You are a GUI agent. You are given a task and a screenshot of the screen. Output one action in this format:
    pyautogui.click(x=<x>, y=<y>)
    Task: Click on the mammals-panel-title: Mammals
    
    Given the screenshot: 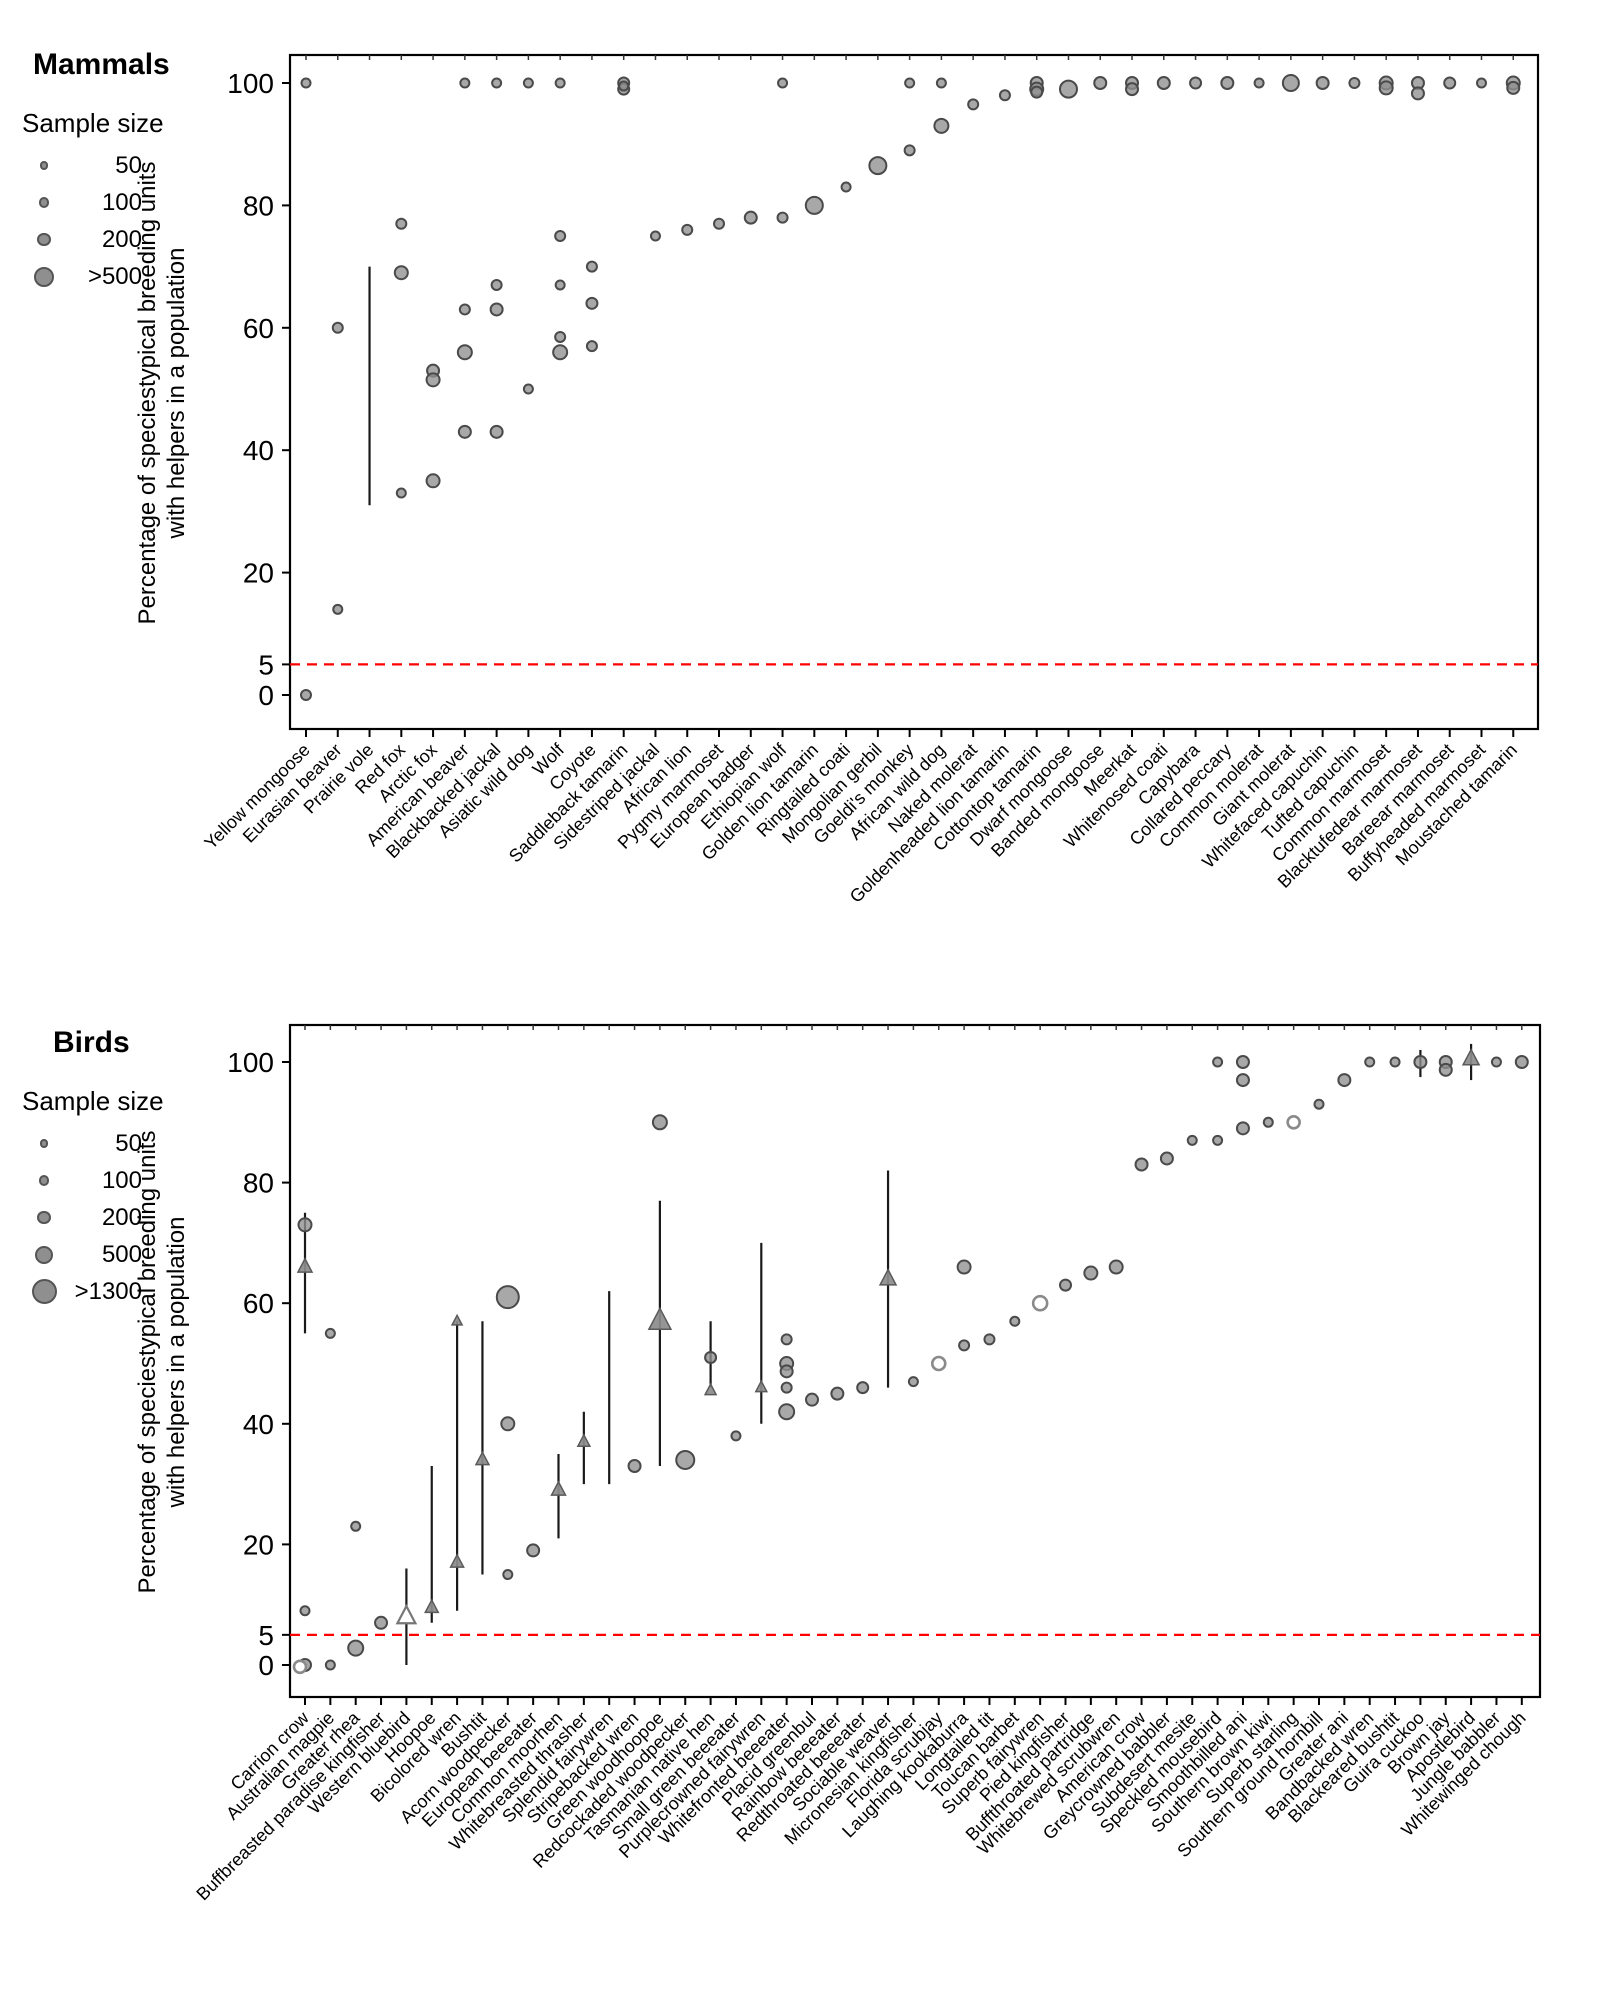 What is the action you would take?
    pyautogui.click(x=101, y=64)
    